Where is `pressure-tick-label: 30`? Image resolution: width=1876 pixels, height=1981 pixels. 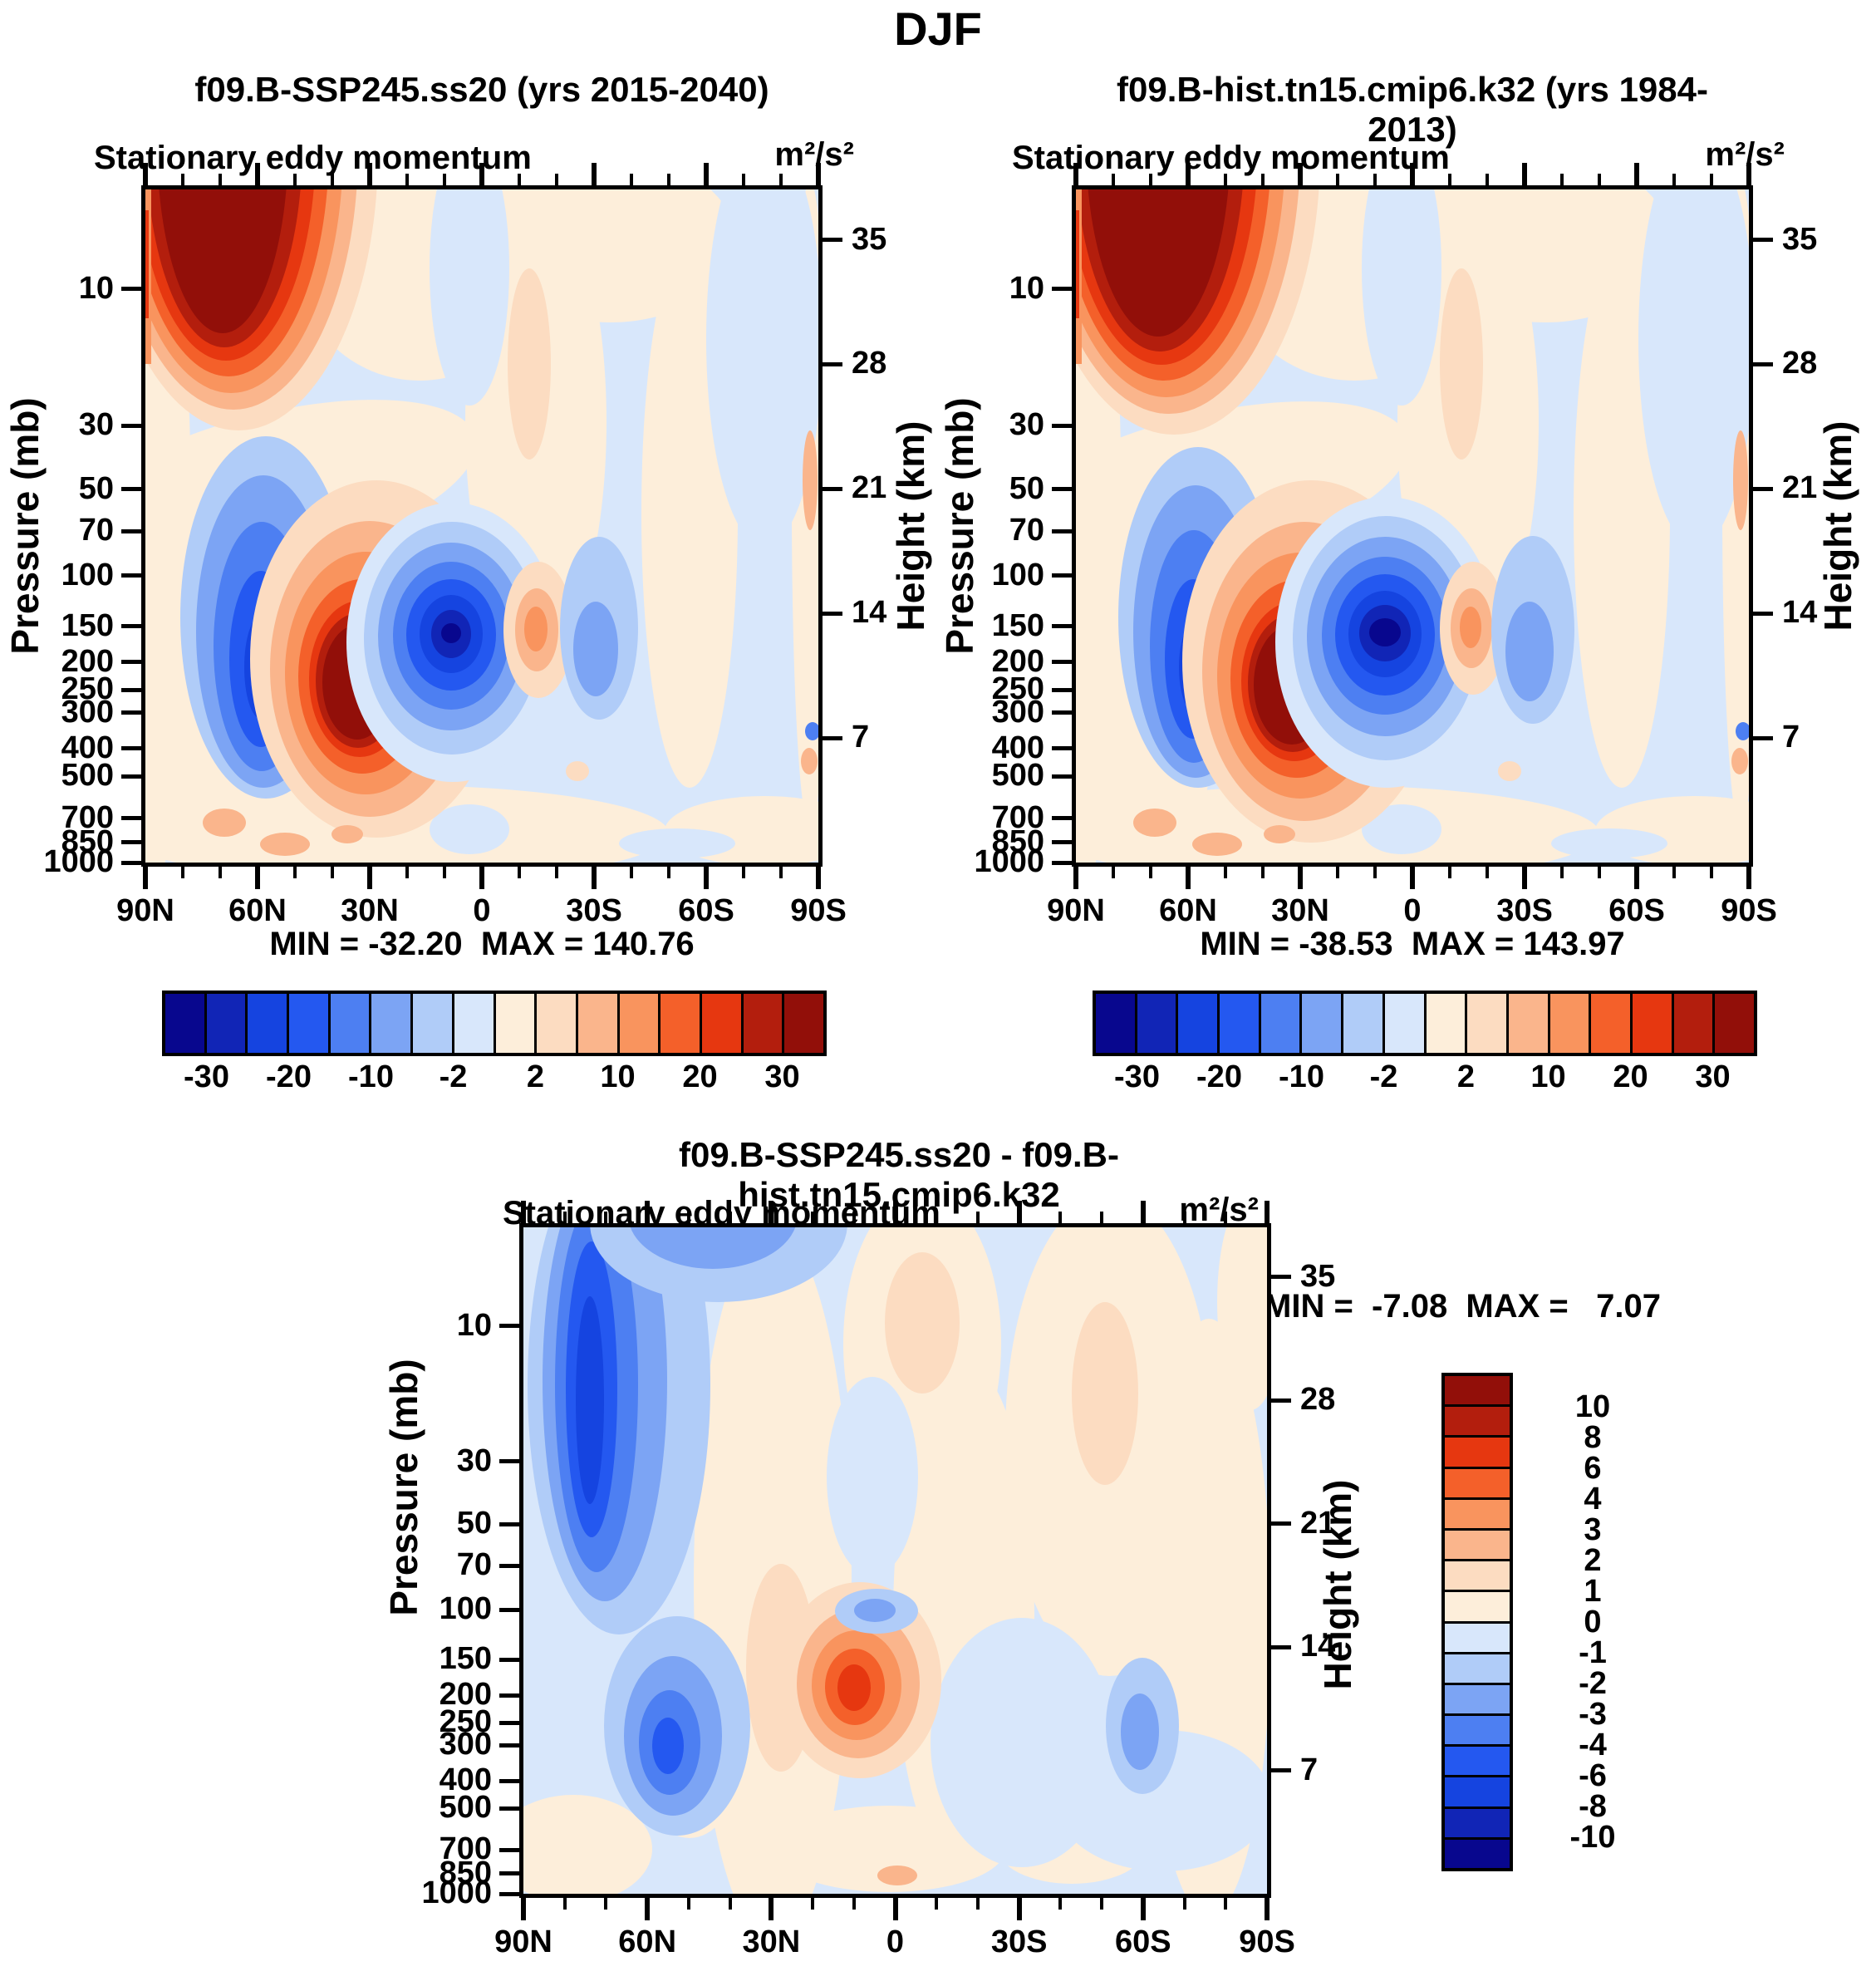 pressure-tick-label: 30 is located at coordinates (474, 1460).